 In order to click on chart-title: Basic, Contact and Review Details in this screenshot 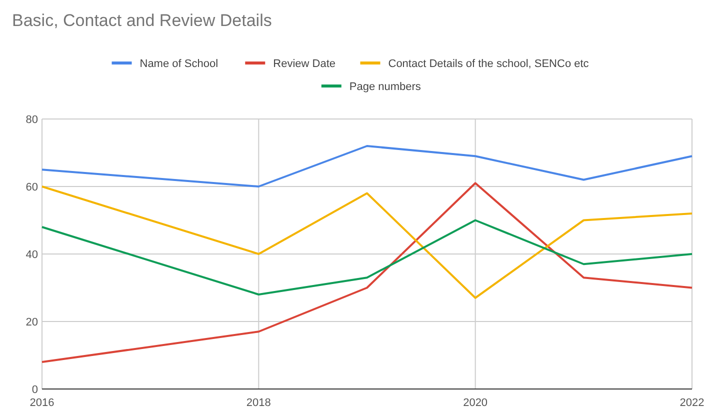, I will do `click(142, 20)`.